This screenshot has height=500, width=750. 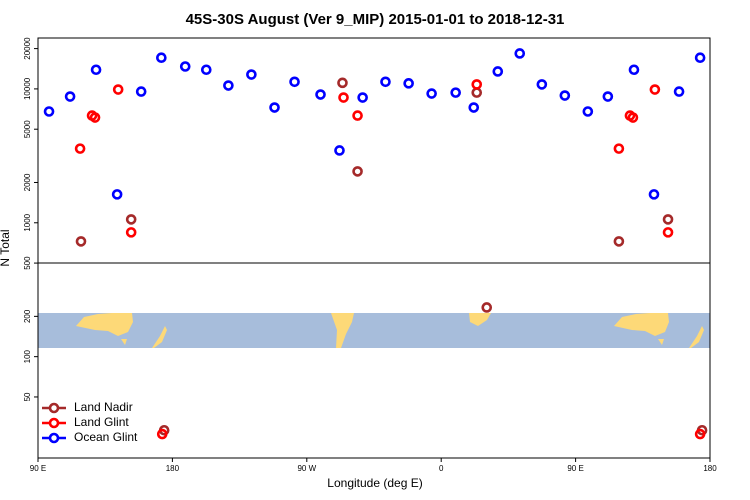 I want to click on y-tick-label: 100, so click(x=27, y=356).